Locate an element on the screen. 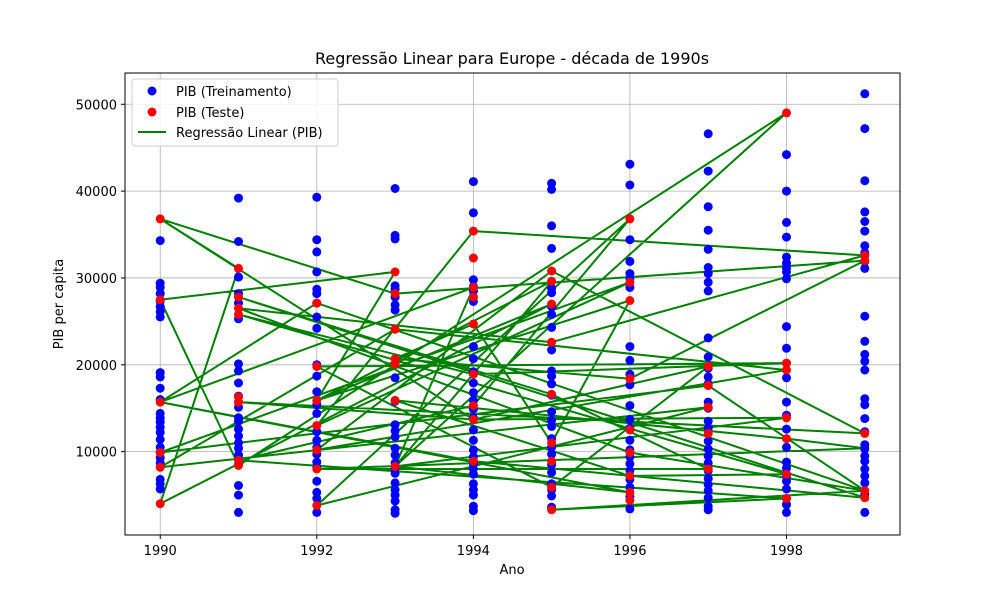  x-axis: 1990 1992 1994 1996 1998 is located at coordinates (473, 547).